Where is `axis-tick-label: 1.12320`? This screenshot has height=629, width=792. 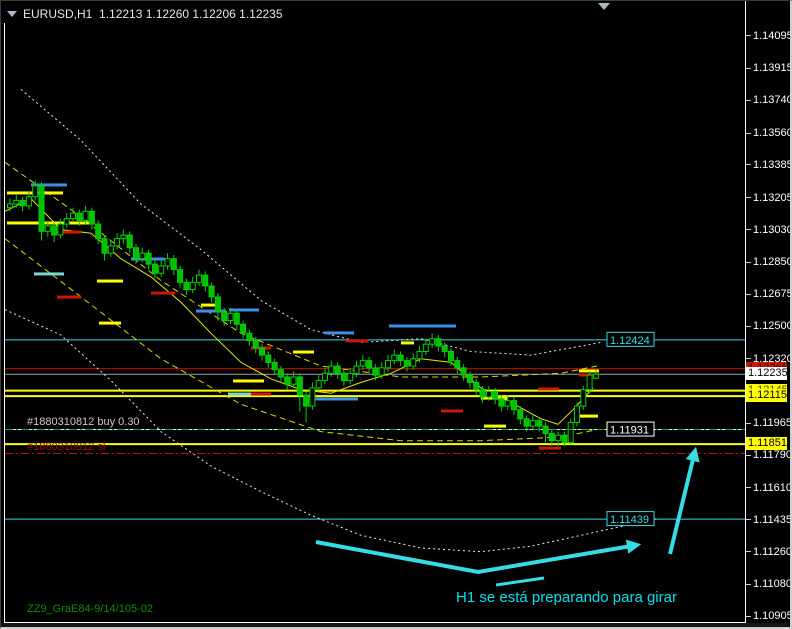
axis-tick-label: 1.12320 is located at coordinates (772, 358).